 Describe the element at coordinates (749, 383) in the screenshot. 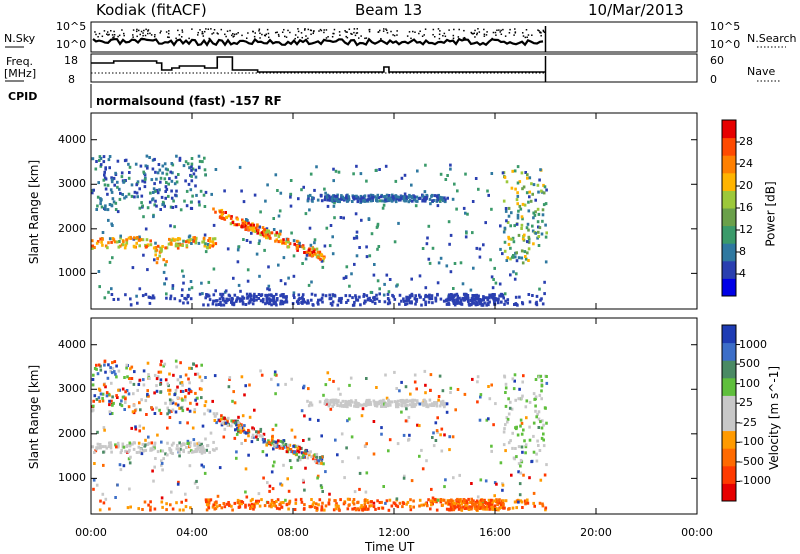

I see `colorbar-tick-label: 100` at that location.